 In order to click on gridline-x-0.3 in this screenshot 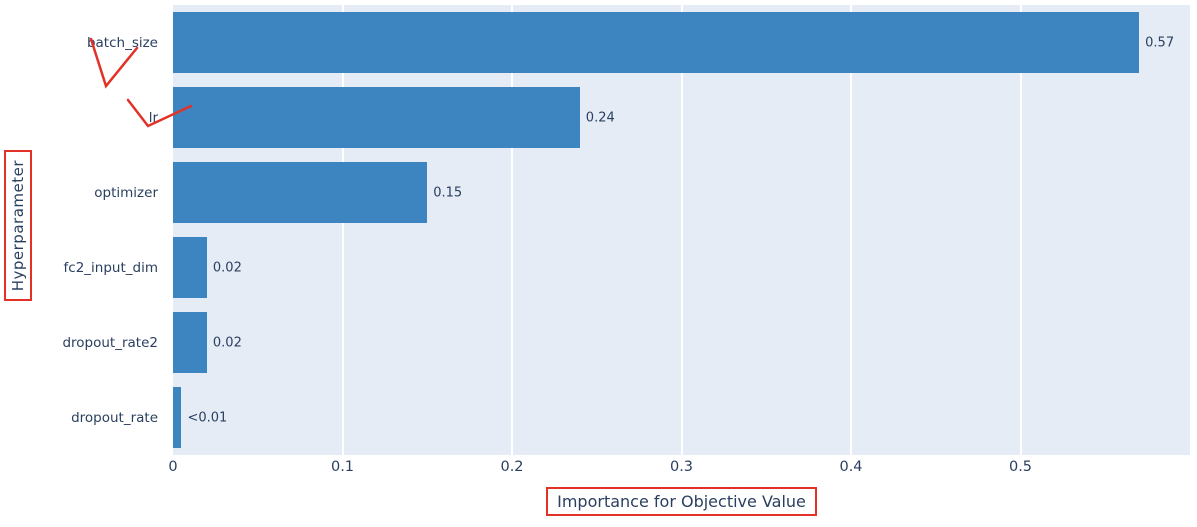, I will do `click(681, 230)`.